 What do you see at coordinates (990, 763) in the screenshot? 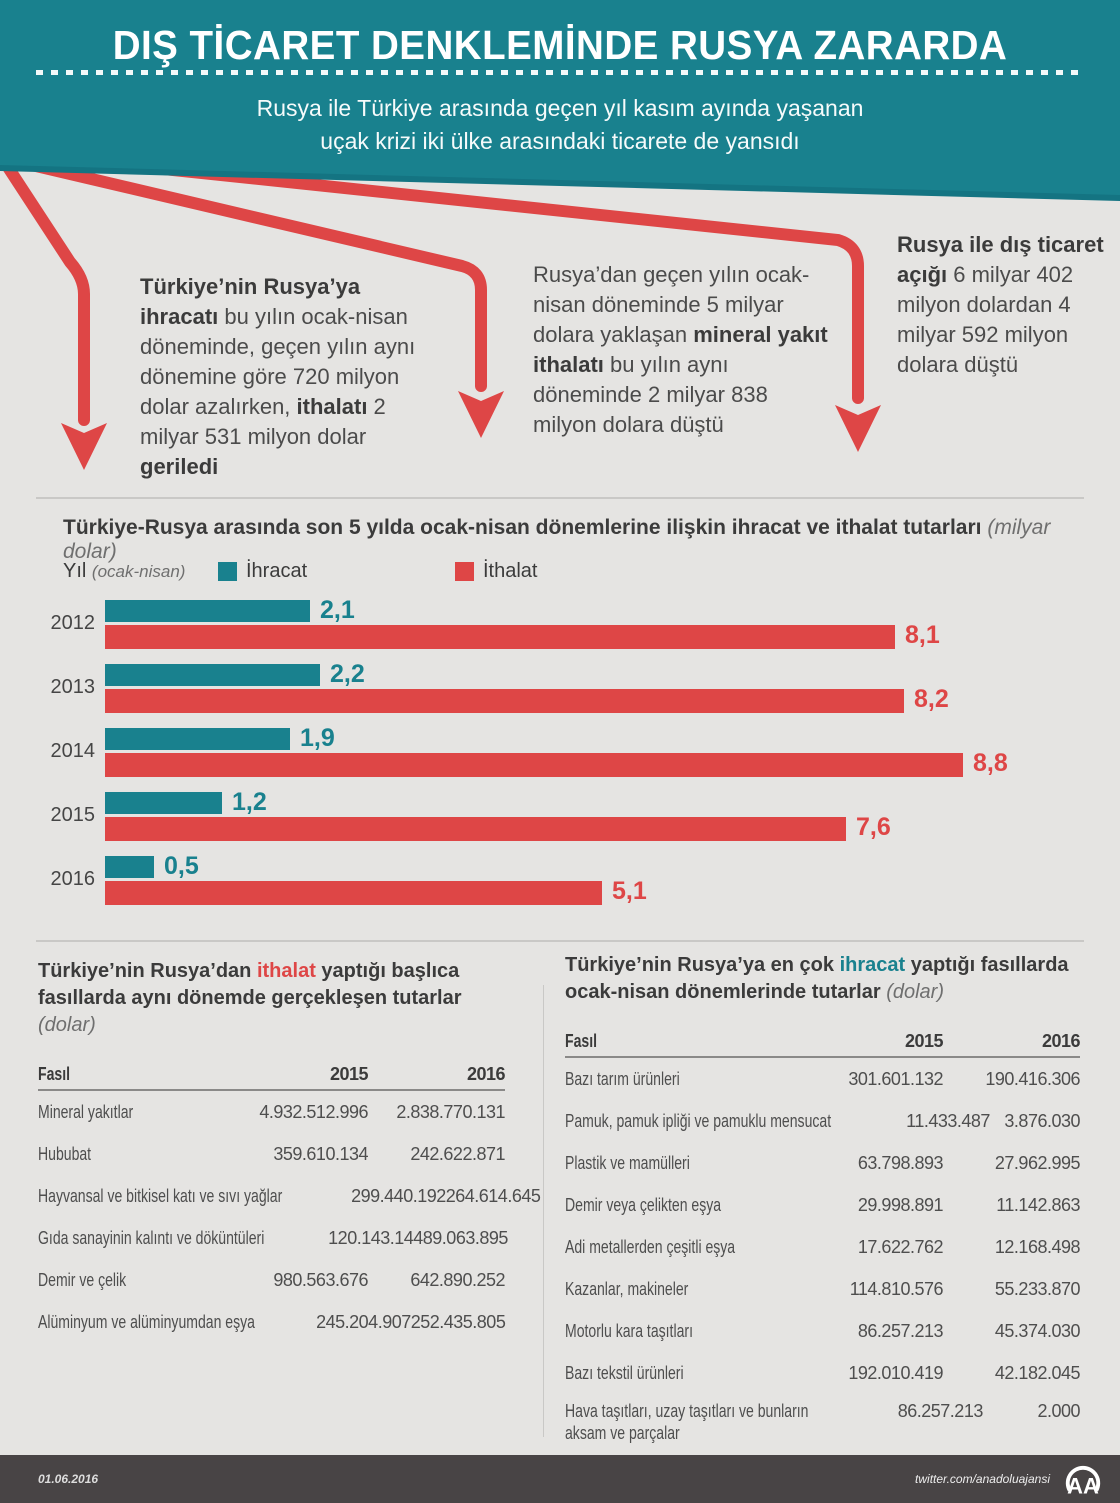
I see `import-value-label: 8,8` at bounding box center [990, 763].